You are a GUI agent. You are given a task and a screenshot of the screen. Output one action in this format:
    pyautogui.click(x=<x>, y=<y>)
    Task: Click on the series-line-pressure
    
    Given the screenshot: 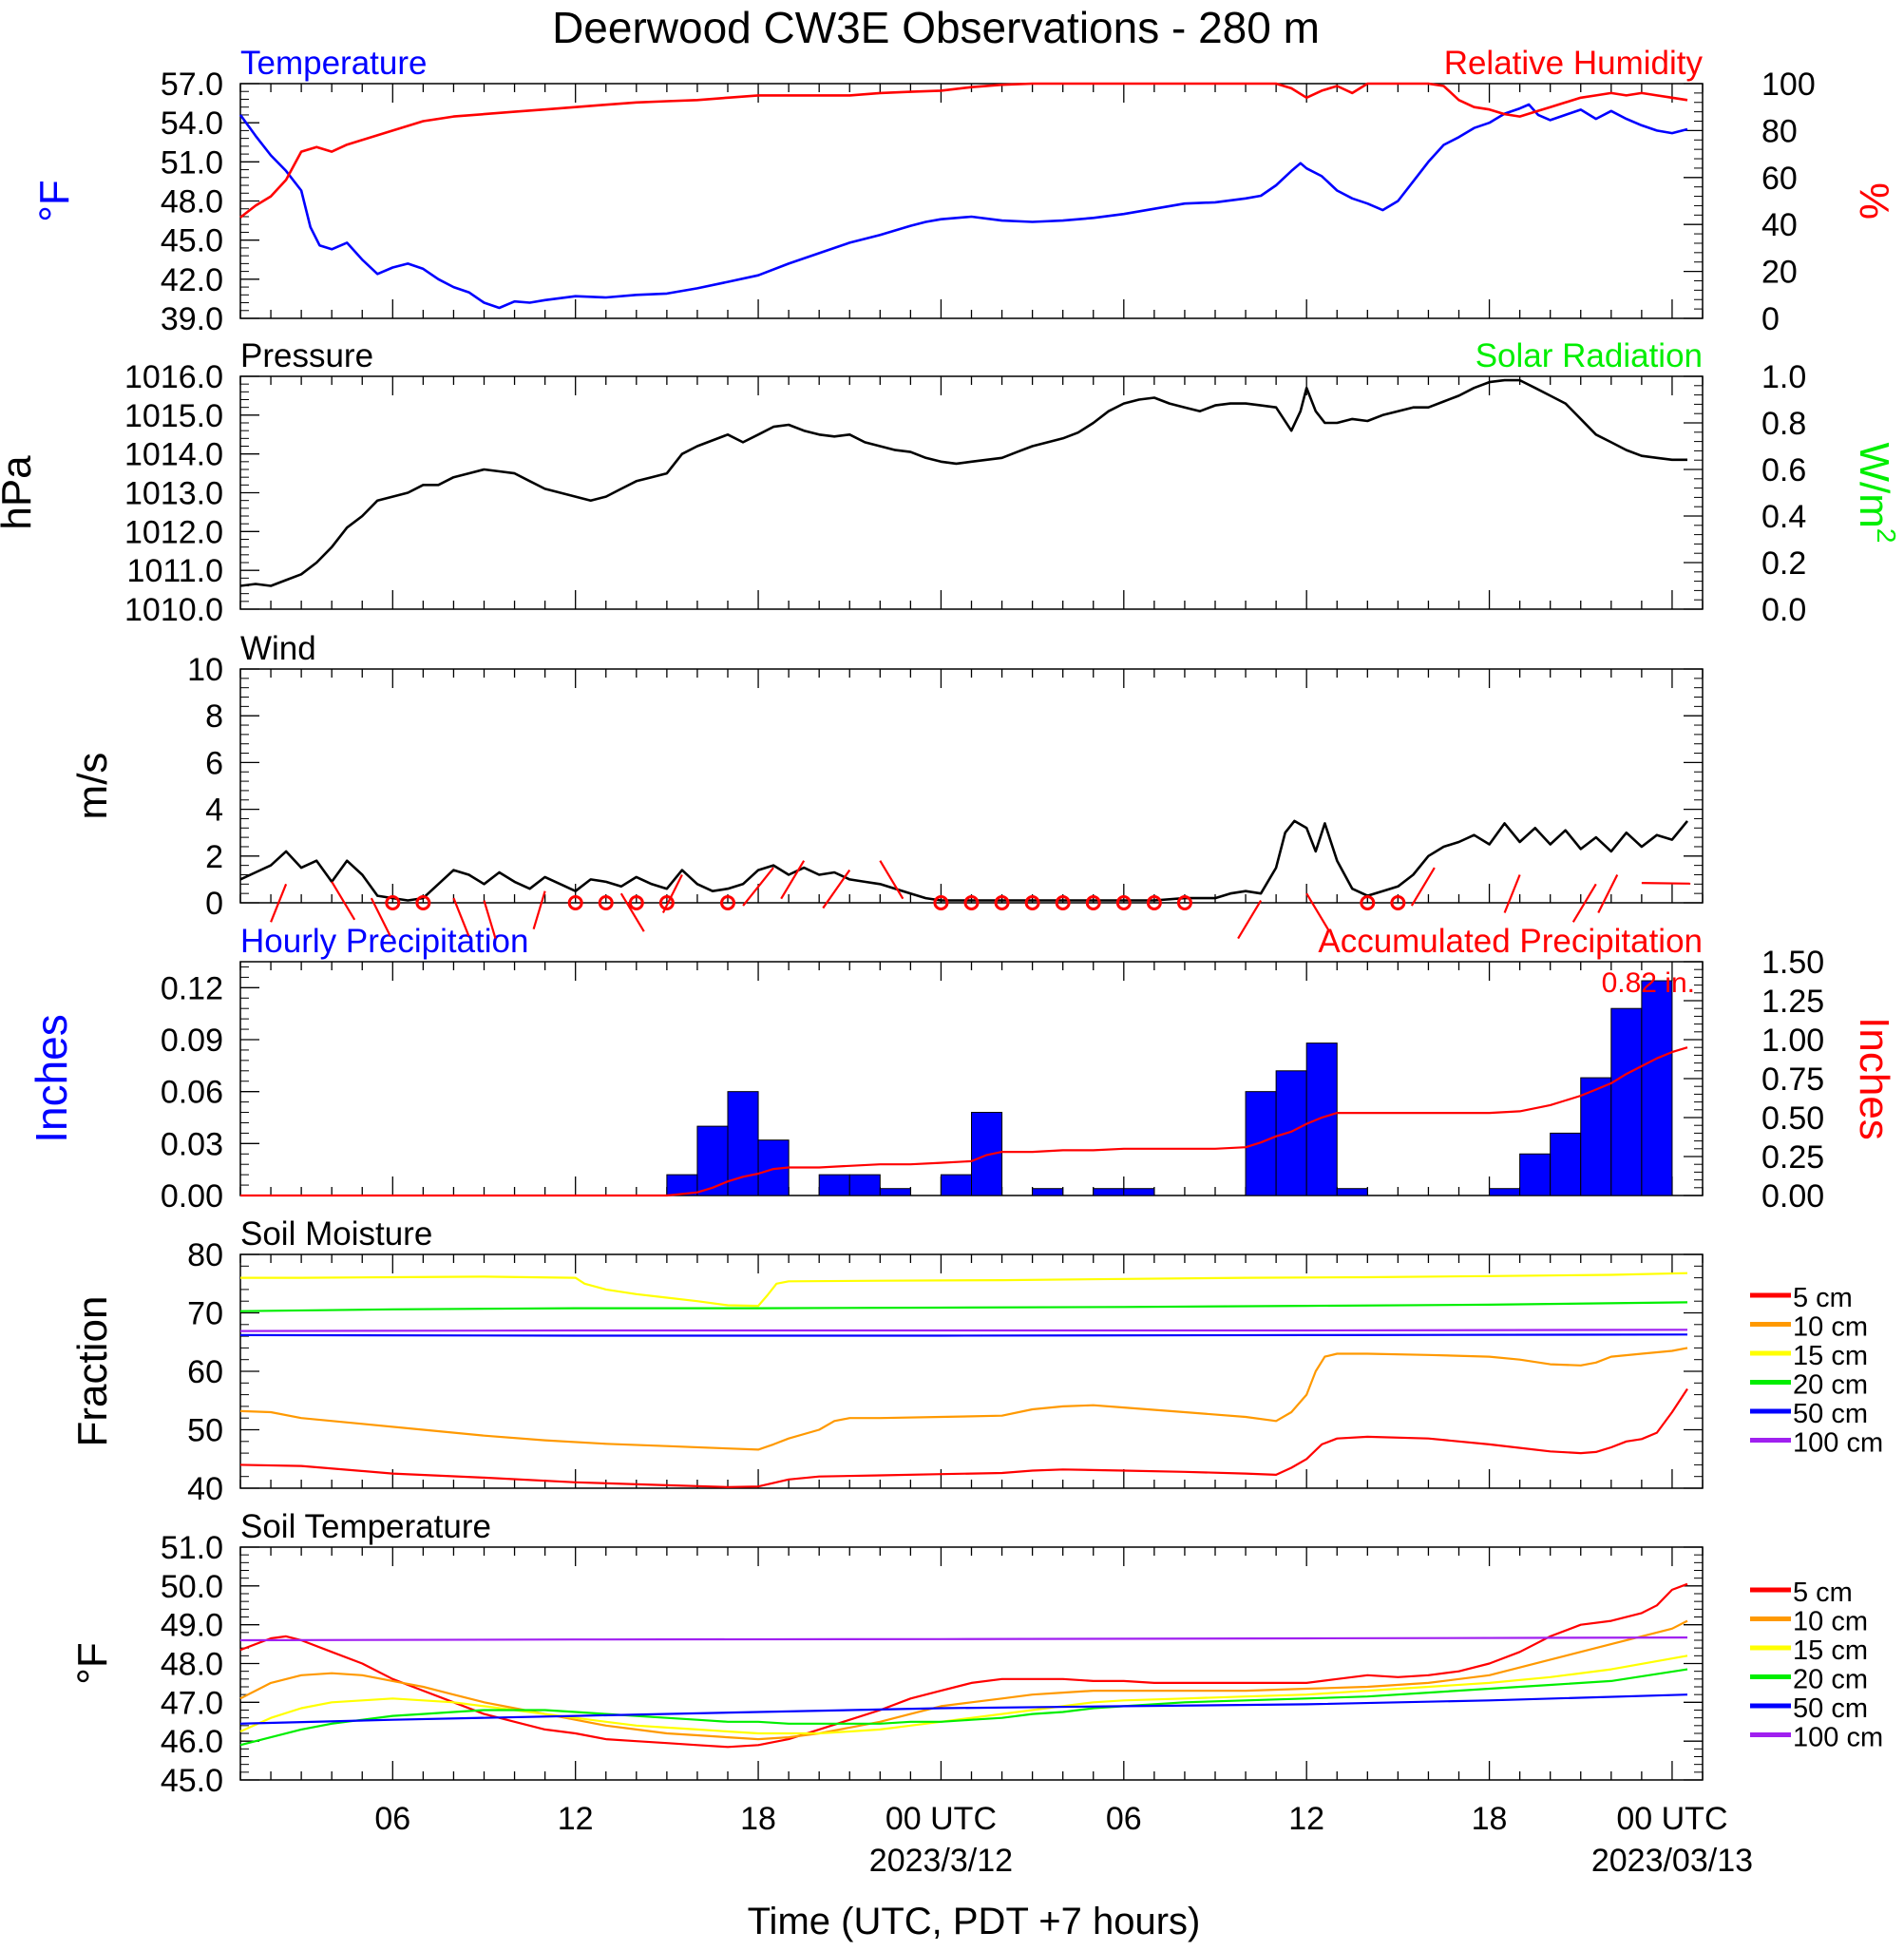 What is the action you would take?
    pyautogui.click(x=963, y=483)
    